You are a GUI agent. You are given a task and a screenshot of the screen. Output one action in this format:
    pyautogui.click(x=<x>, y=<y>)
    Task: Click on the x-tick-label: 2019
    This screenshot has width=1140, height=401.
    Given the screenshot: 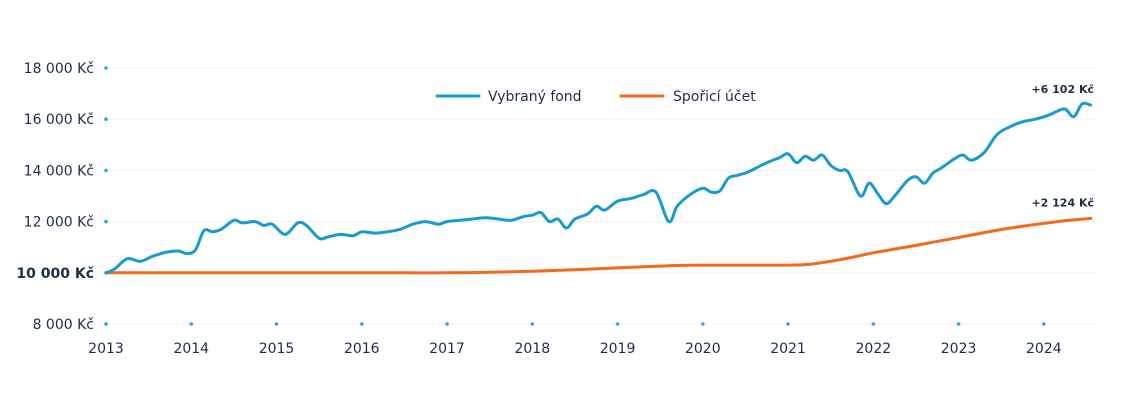 What is the action you would take?
    pyautogui.click(x=618, y=349)
    